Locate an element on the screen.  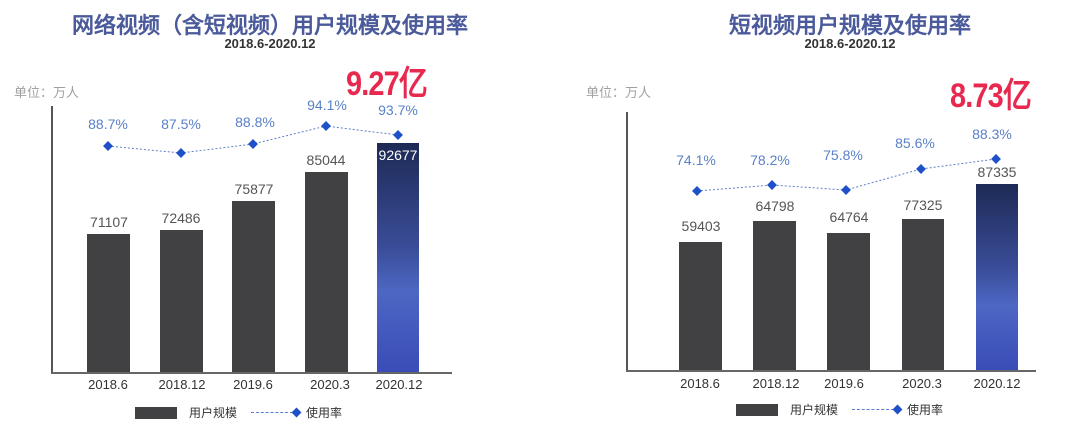
rate-value: 88.7% is located at coordinates (108, 124).